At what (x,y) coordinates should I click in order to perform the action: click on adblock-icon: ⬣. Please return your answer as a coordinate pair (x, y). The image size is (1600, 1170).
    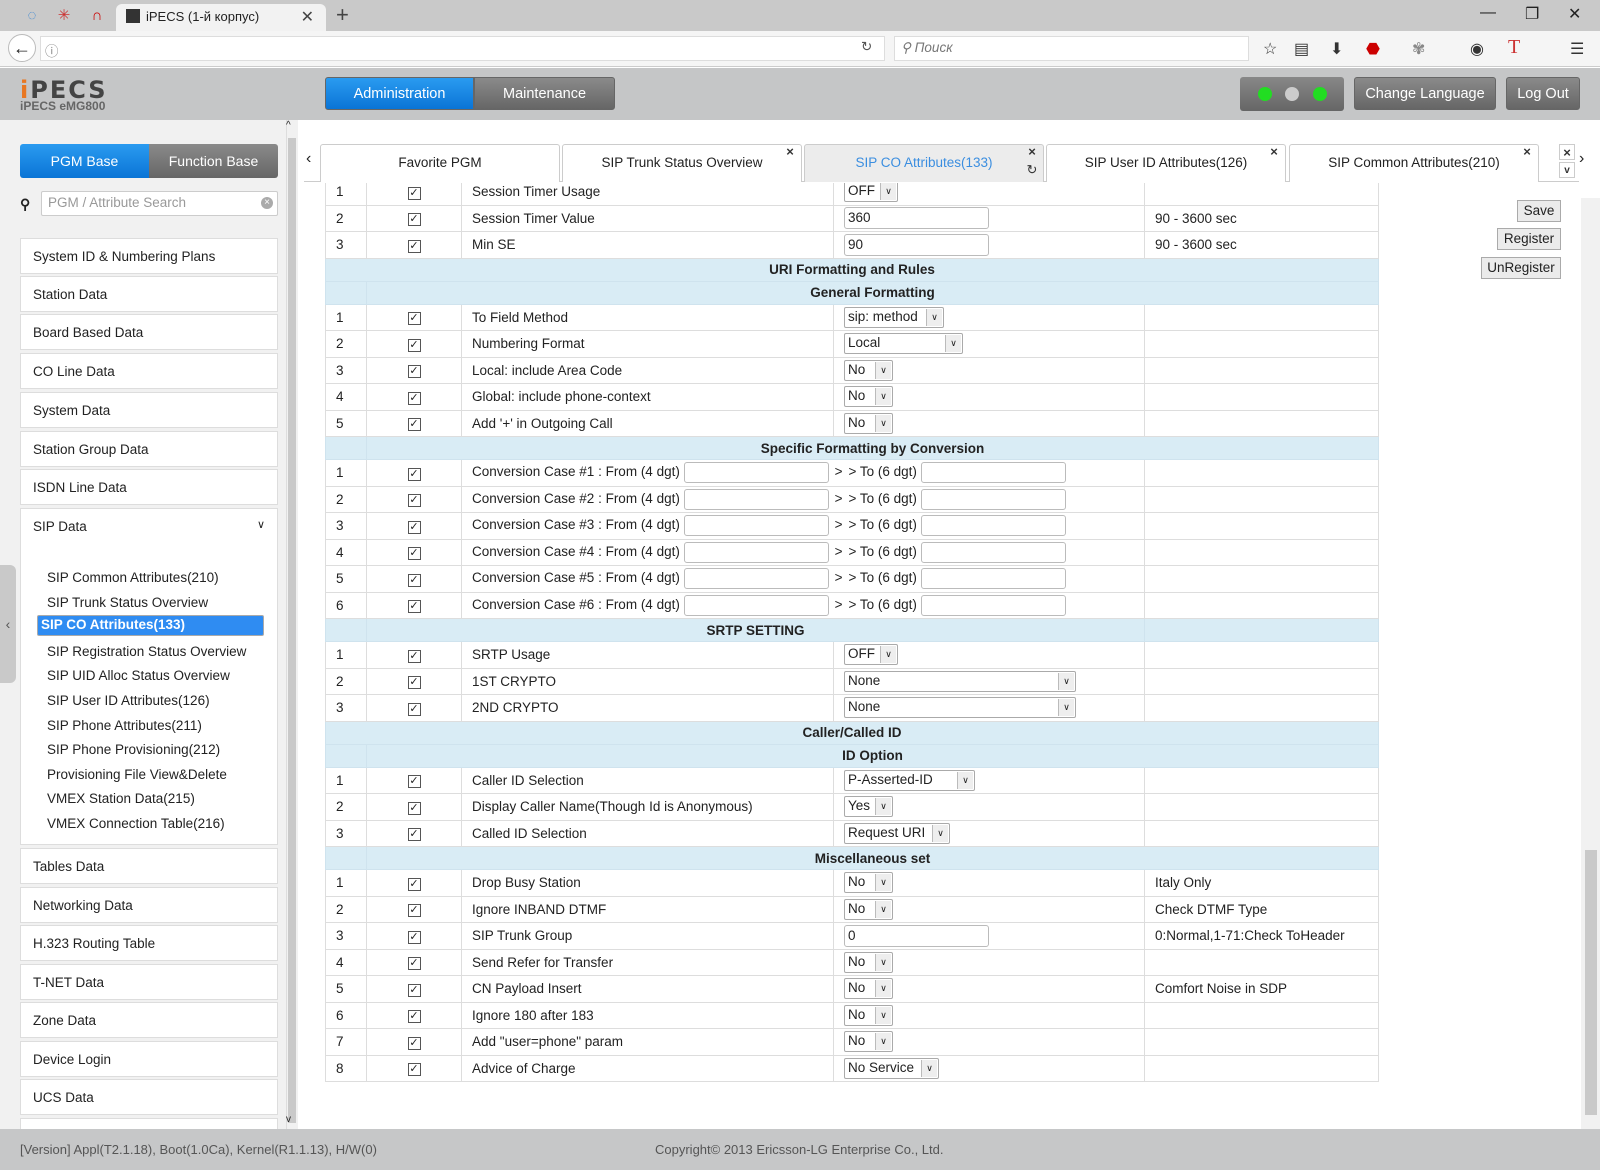
    Looking at the image, I should click on (1373, 49).